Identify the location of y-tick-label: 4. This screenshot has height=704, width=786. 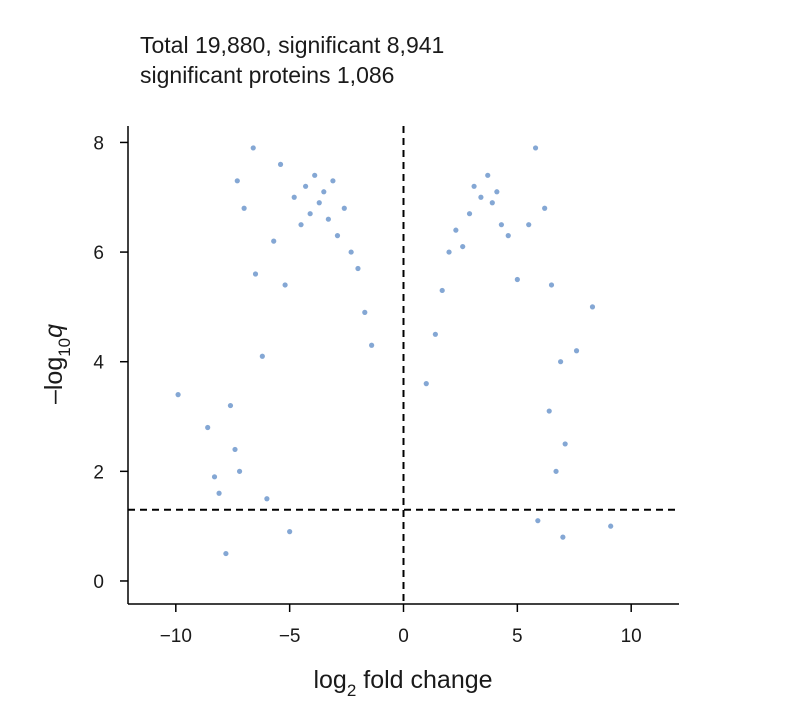
(98, 363).